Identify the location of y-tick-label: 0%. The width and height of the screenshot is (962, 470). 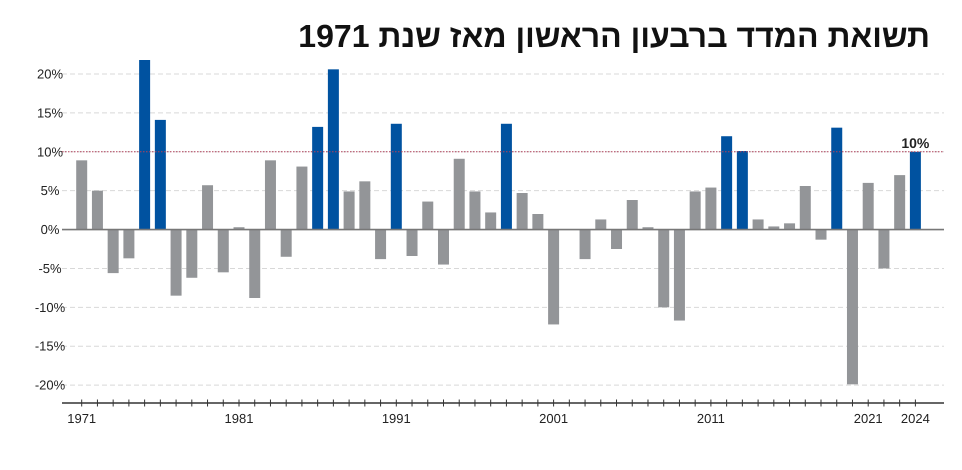
(50, 230).